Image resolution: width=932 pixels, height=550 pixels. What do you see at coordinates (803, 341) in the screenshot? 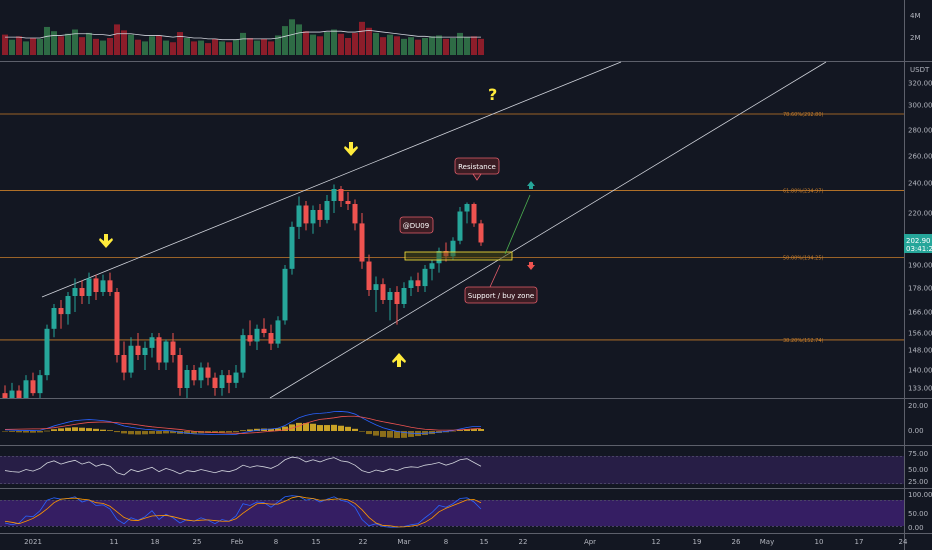
I see `fib-level-label: 38.20%(152.74)` at bounding box center [803, 341].